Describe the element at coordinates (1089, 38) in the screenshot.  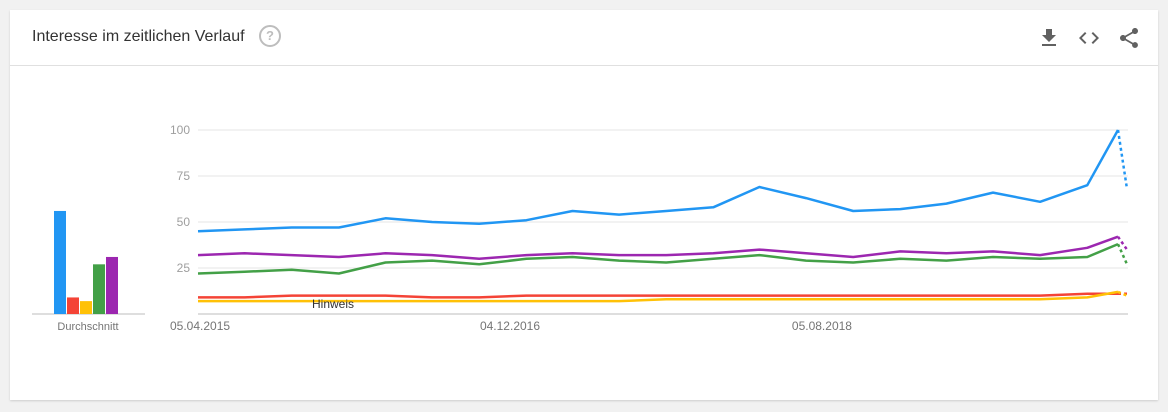
I see `embed-code-icon` at that location.